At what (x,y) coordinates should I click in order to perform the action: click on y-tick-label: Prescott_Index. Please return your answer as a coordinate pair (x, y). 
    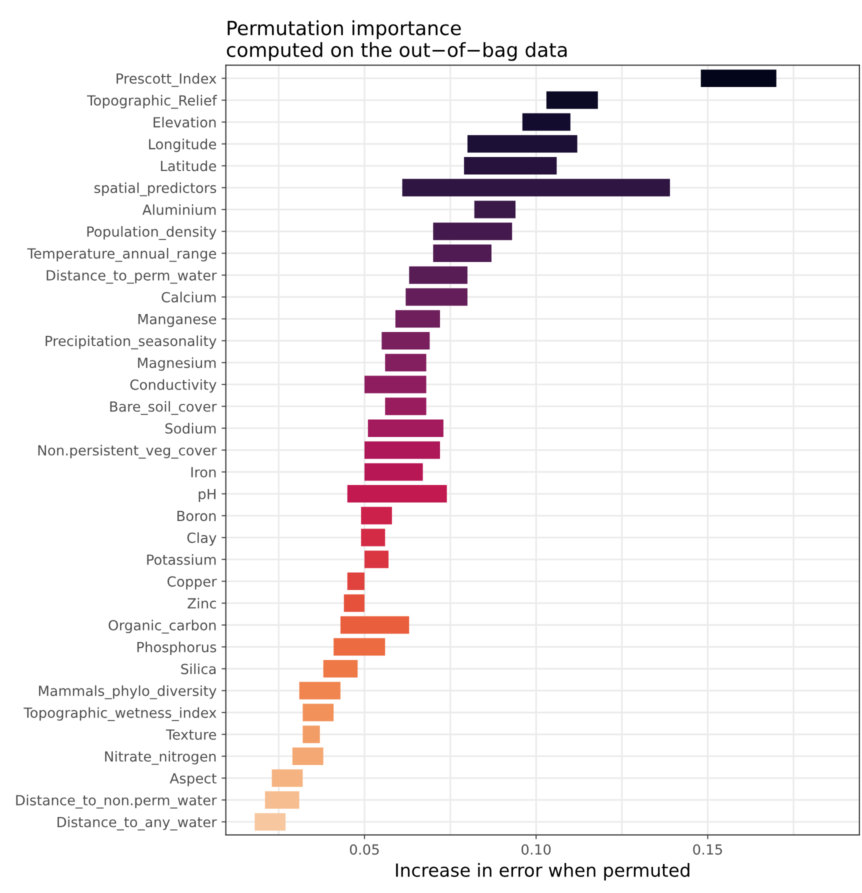
    Looking at the image, I should click on (166, 80).